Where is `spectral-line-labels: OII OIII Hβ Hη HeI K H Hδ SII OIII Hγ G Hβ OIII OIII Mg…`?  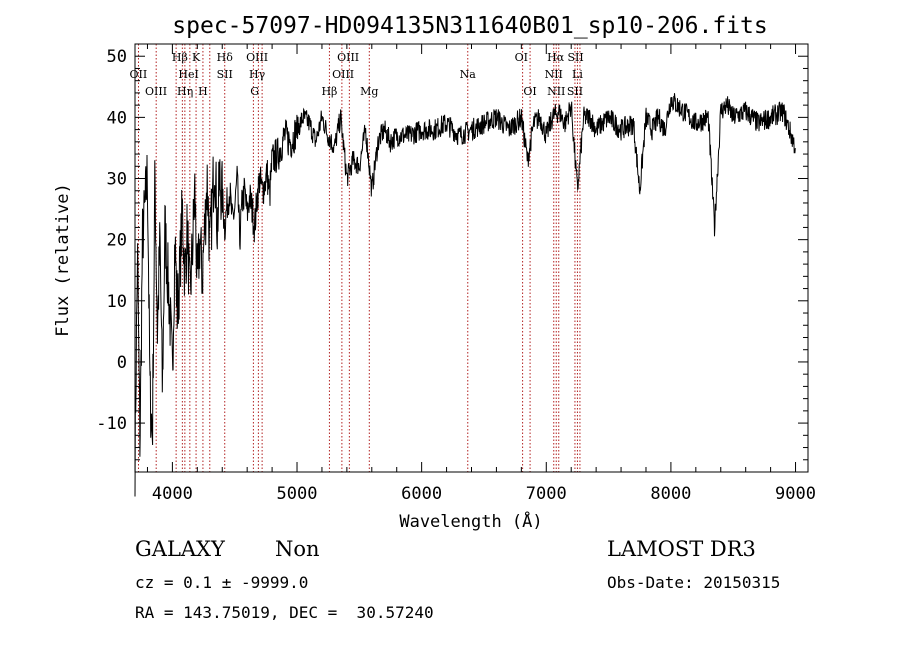 spectral-line-labels: OII OIII Hβ Hη HeI K H Hδ SII OIII Hγ G Hβ OIII OIII Mg… is located at coordinates (357, 74).